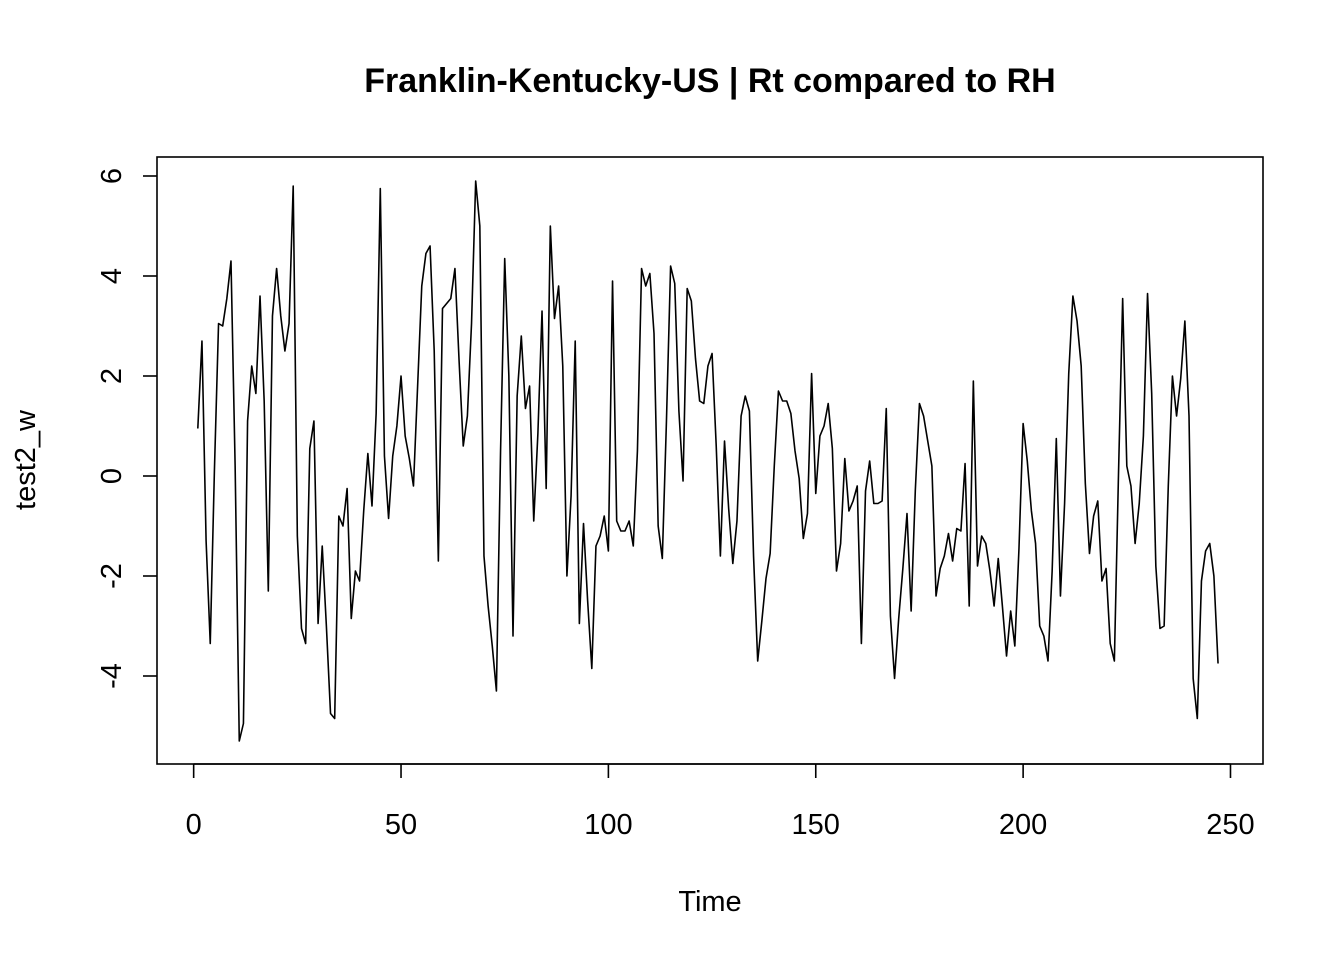 This screenshot has height=960, width=1344. I want to click on x-tick-label: 250, so click(1230, 825).